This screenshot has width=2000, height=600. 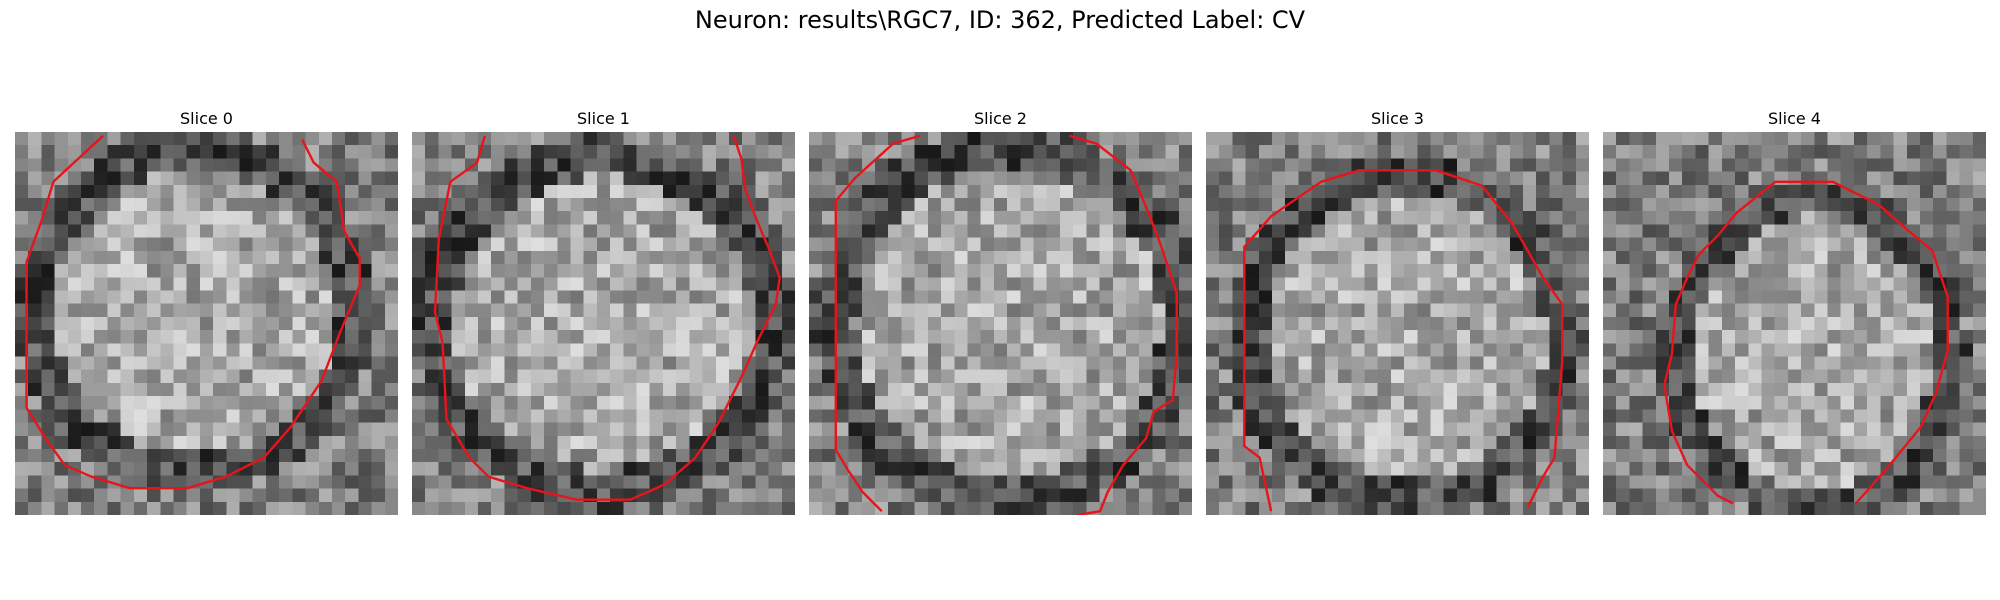 I want to click on slice-title: Slice 1, so click(x=603, y=118).